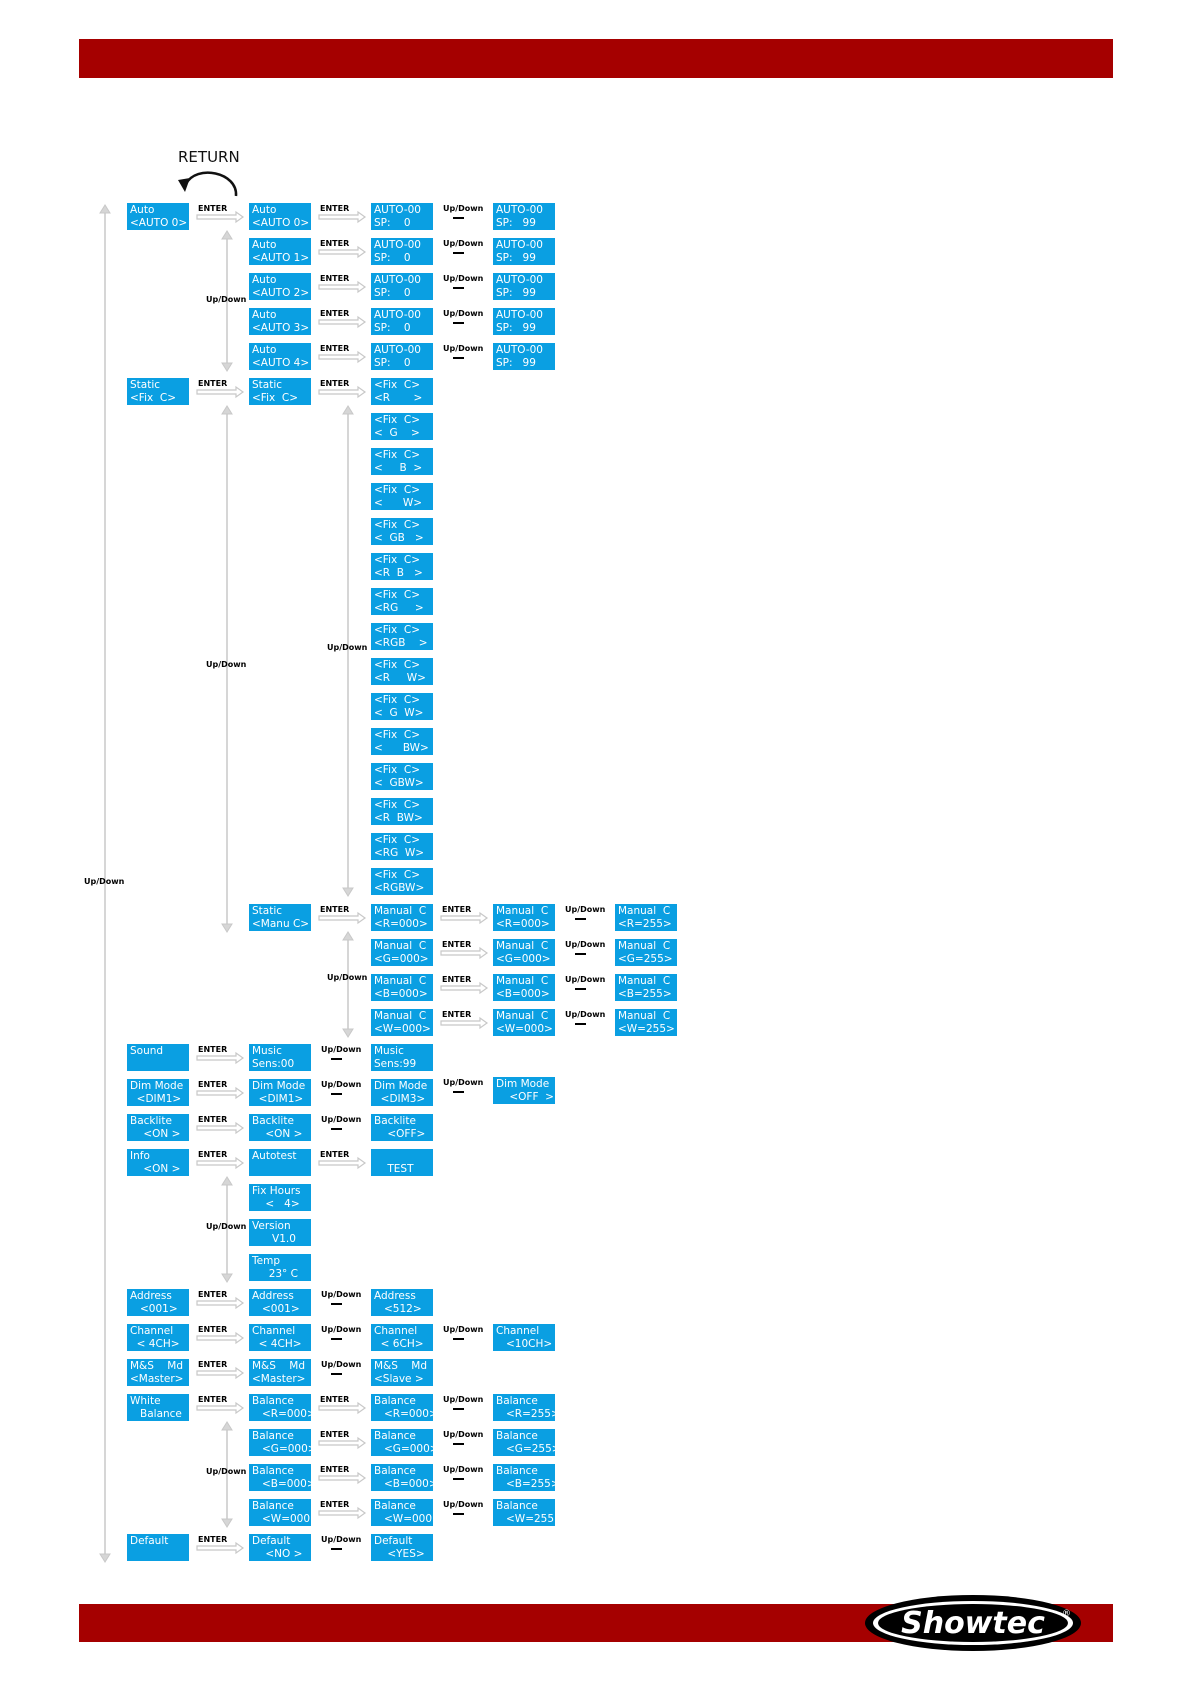  Describe the element at coordinates (402, 741) in the screenshot. I see `fix-color-box: <Fix C> < BW>` at that location.